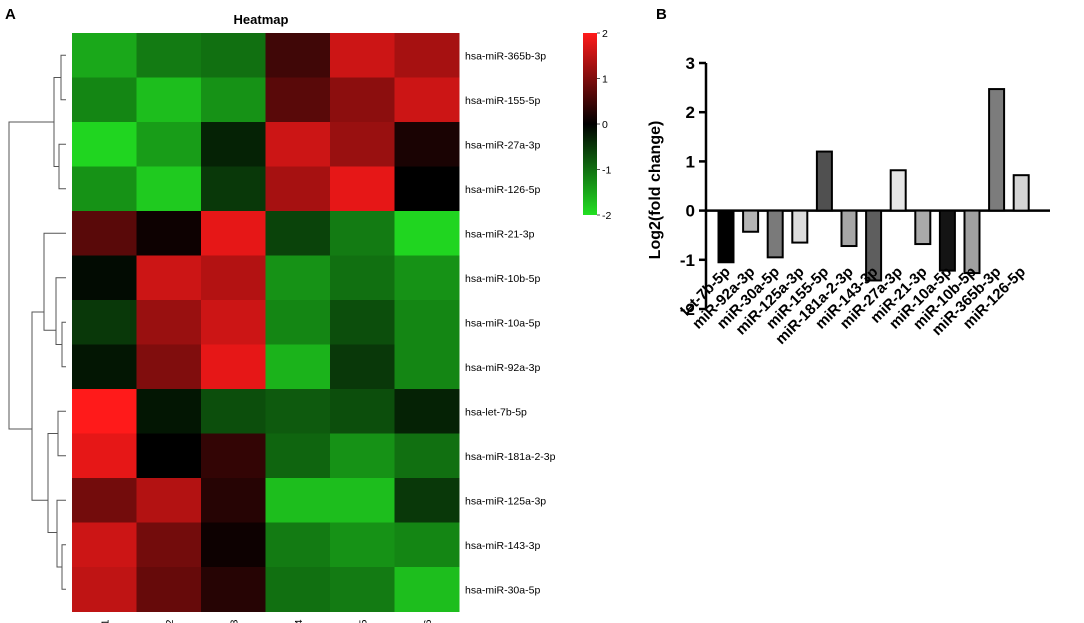  I want to click on heatmap-row-label: hsa-miR-30a-5p, so click(502, 590).